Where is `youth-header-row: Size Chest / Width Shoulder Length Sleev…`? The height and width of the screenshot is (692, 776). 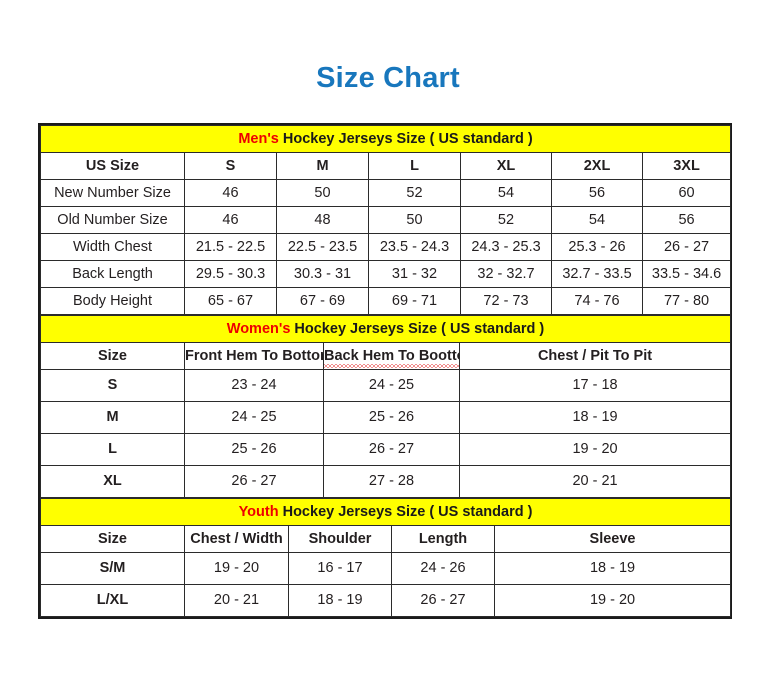 youth-header-row: Size Chest / Width Shoulder Length Sleev… is located at coordinates (386, 539).